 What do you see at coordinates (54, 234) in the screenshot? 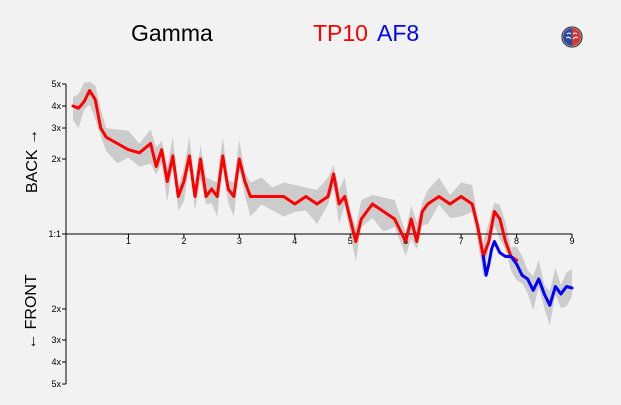
I see `y-tick-label: 1:1` at bounding box center [54, 234].